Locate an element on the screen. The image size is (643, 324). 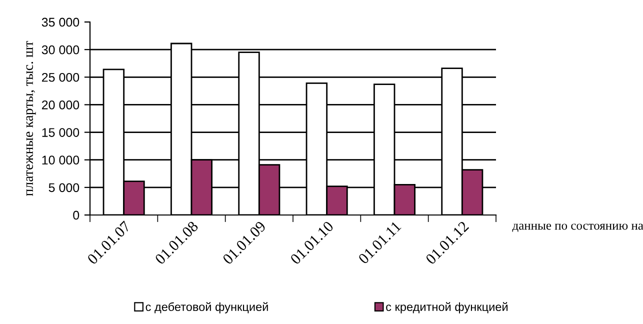
legend-label: с кредитной функцией is located at coordinates (447, 308).